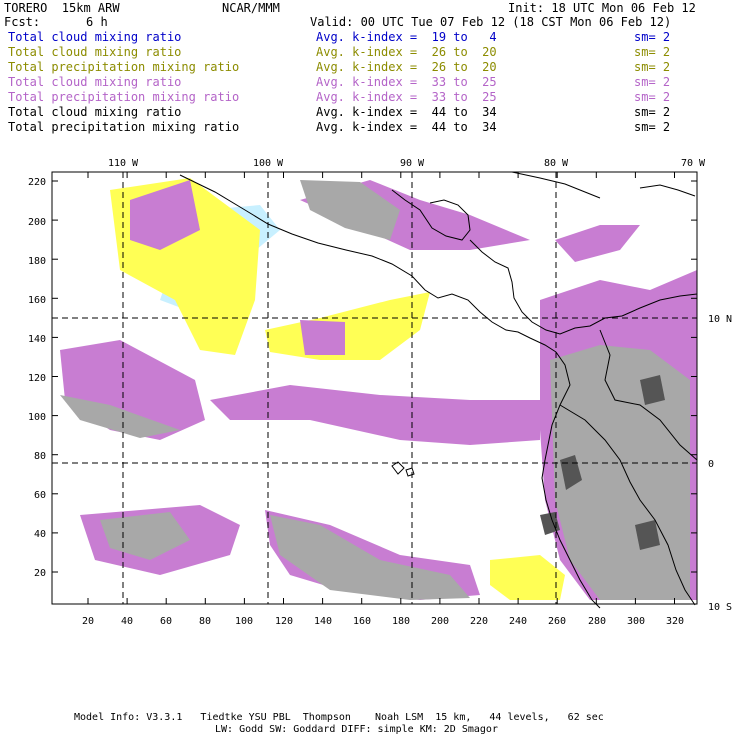  Describe the element at coordinates (166, 621) in the screenshot. I see `x-tick-label: 60` at that location.